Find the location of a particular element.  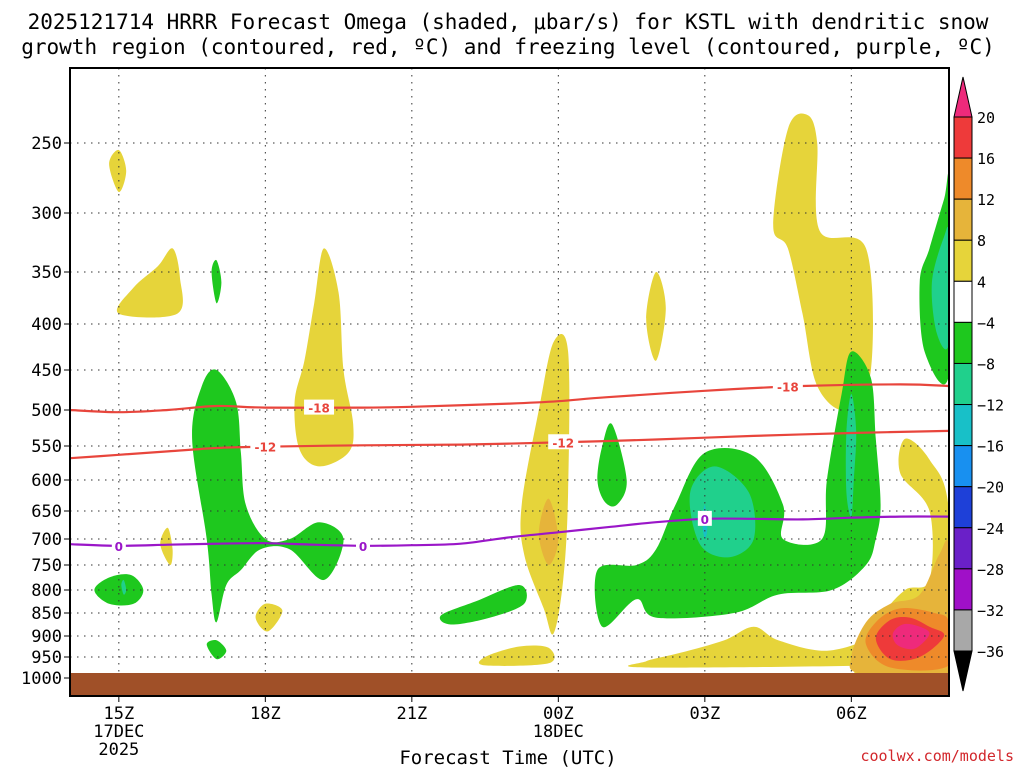

omega-colorbar: 20 16 12 8 4 −4 −8 −12 −16 −20 −24 −28 −32 −36 is located at coordinates (978, 384).